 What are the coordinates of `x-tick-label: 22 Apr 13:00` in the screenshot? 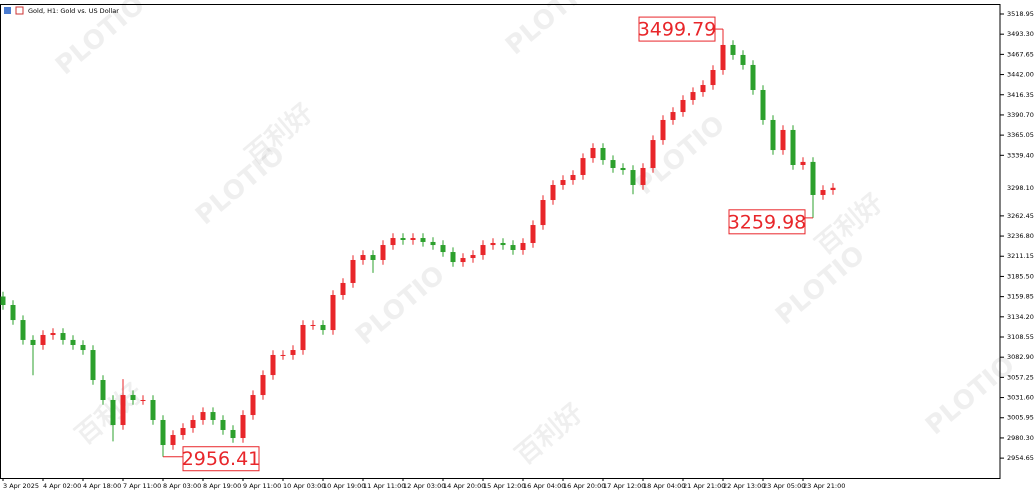 It's located at (744, 486).